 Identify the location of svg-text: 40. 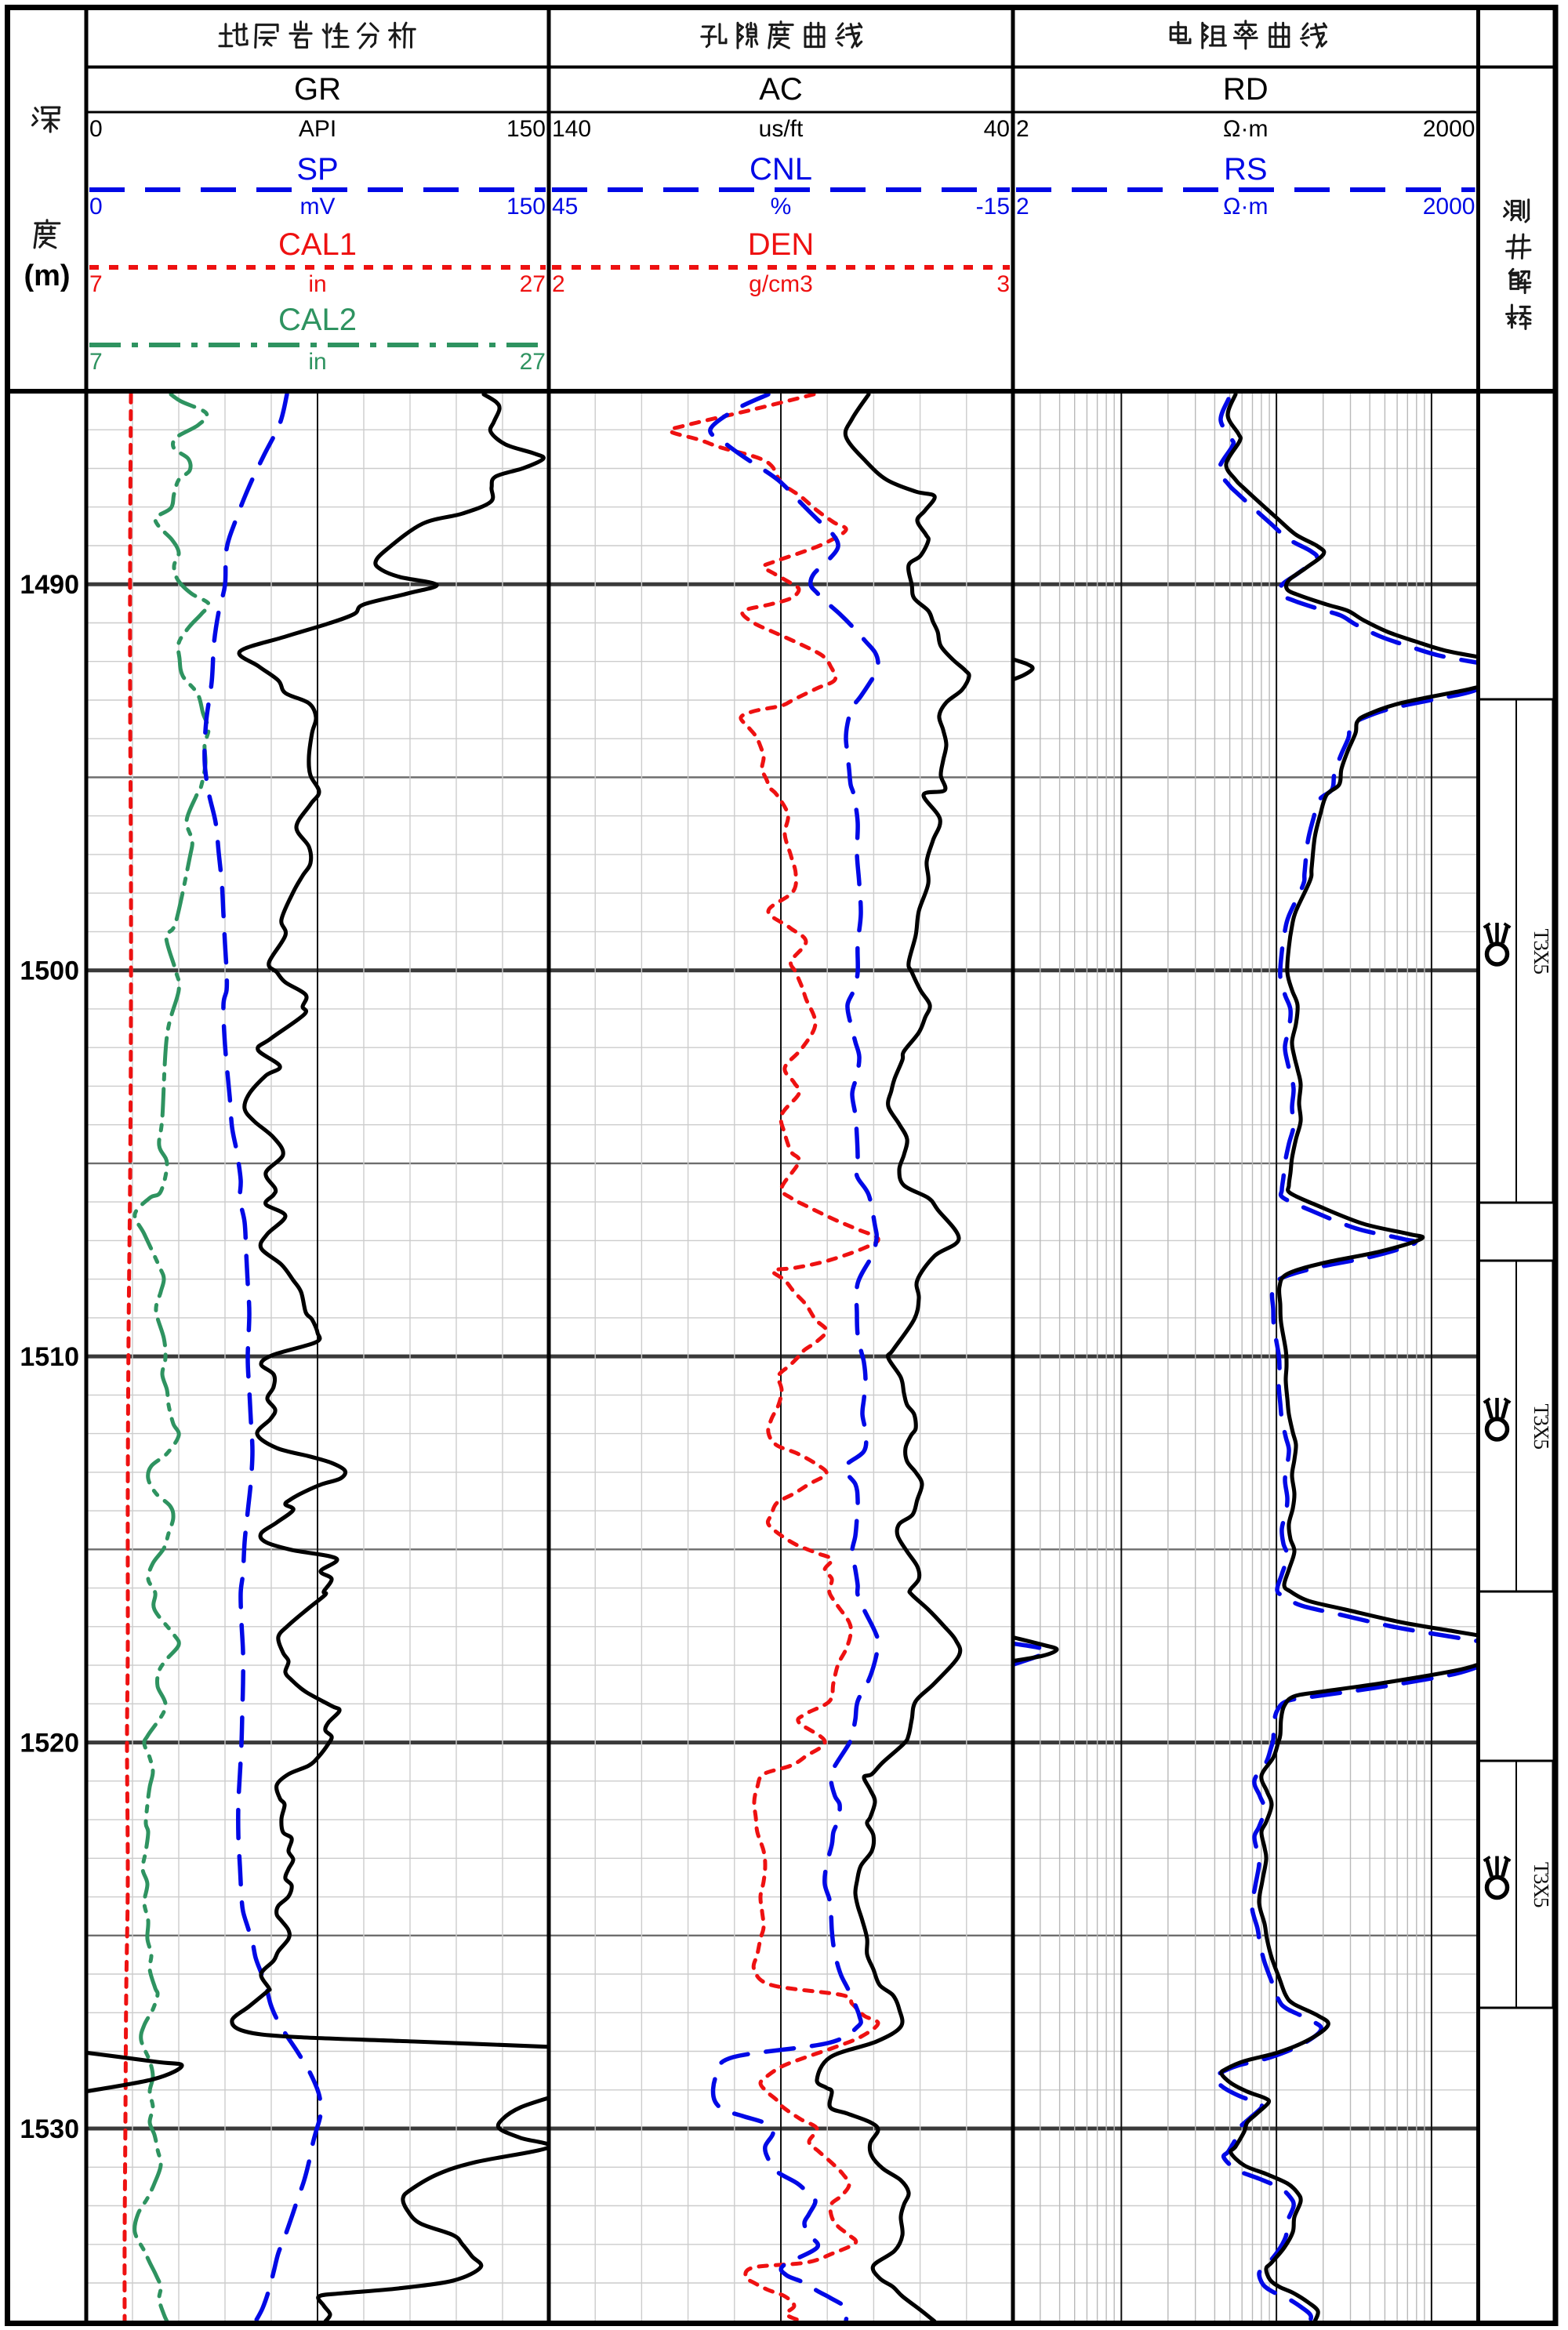
(997, 129).